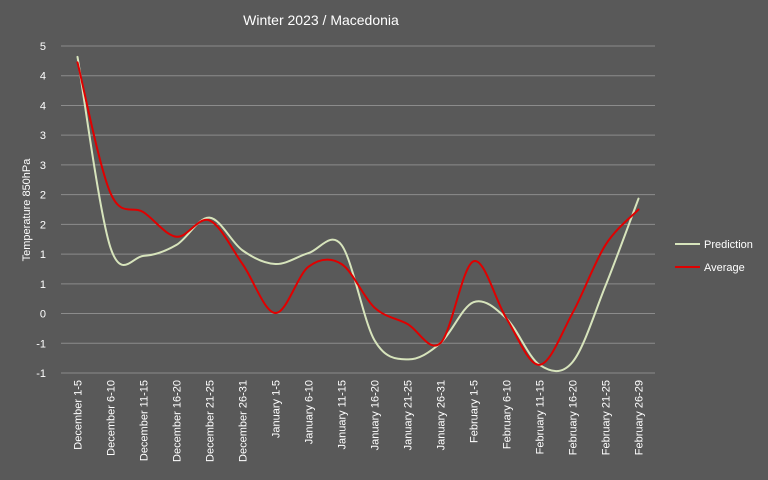 Image resolution: width=768 pixels, height=480 pixels. What do you see at coordinates (79, 415) in the screenshot?
I see `x-tick-label: December 1-5` at bounding box center [79, 415].